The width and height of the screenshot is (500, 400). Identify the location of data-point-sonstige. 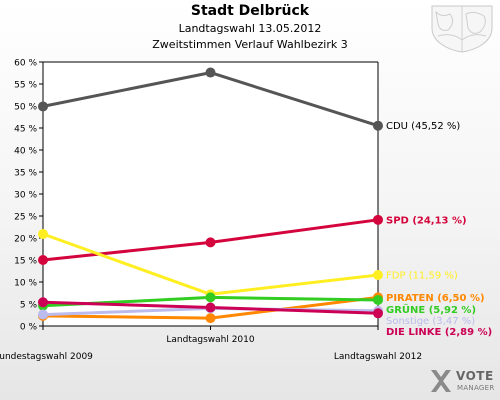
(43, 314).